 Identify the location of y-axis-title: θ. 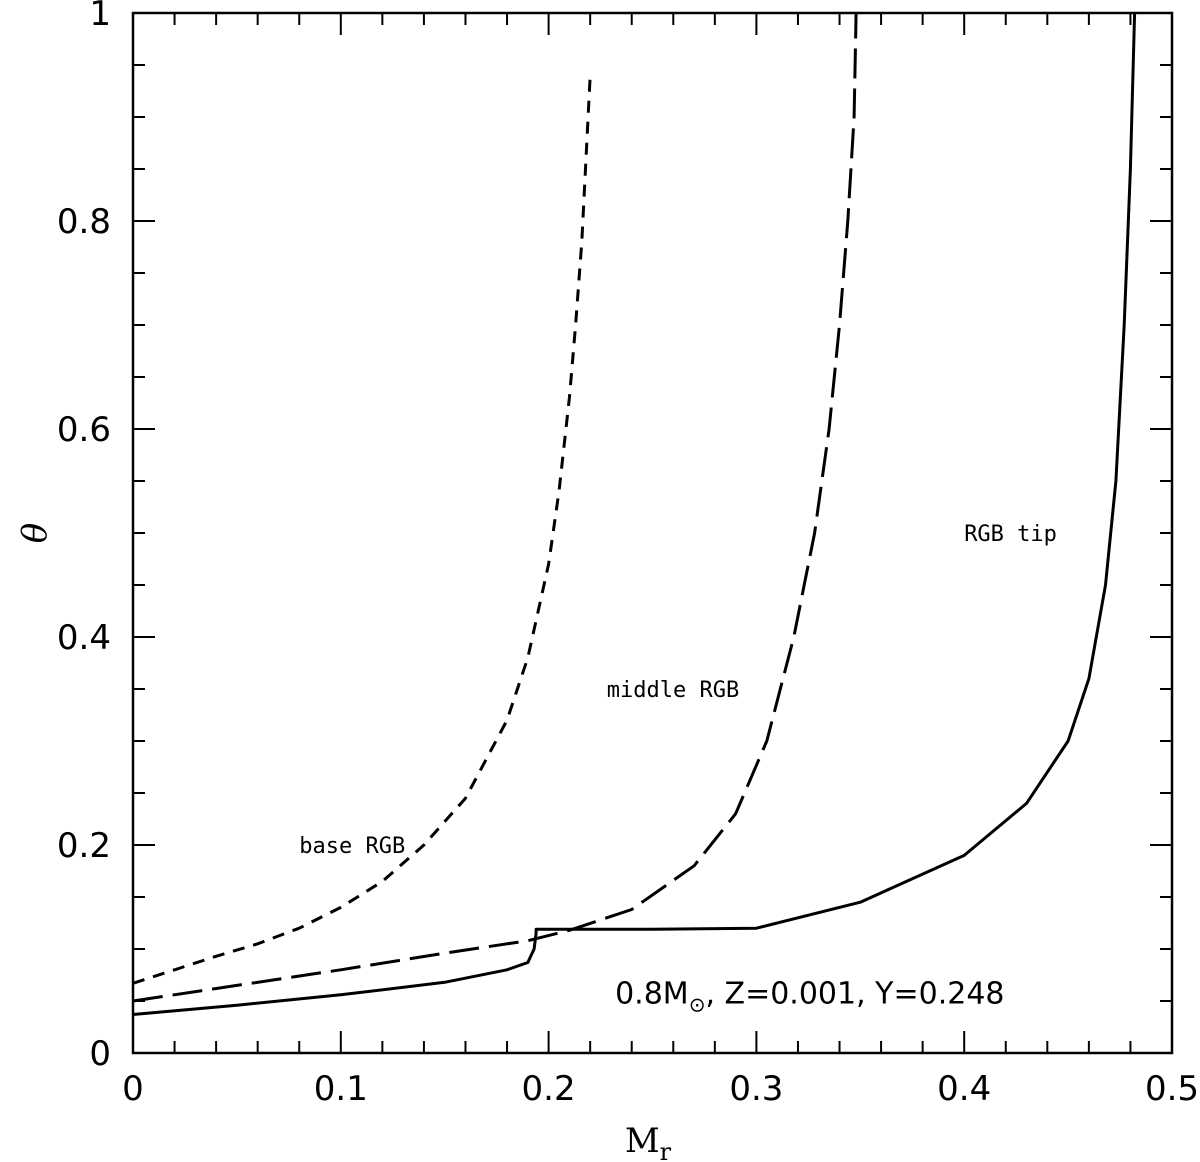
(35, 533).